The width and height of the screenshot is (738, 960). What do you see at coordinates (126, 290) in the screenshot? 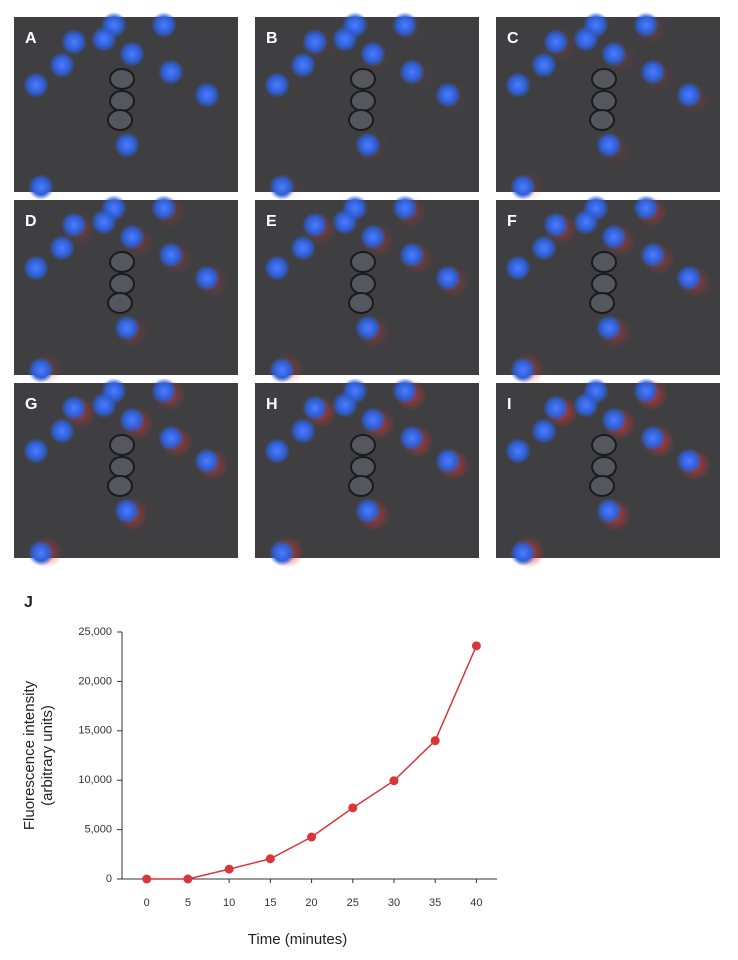
I see `micrograph: D` at bounding box center [126, 290].